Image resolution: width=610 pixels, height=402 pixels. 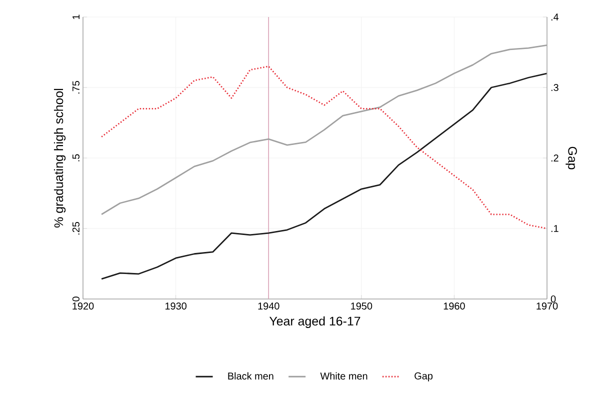 What do you see at coordinates (423, 377) in the screenshot?
I see `legend-label: Gap` at bounding box center [423, 377].